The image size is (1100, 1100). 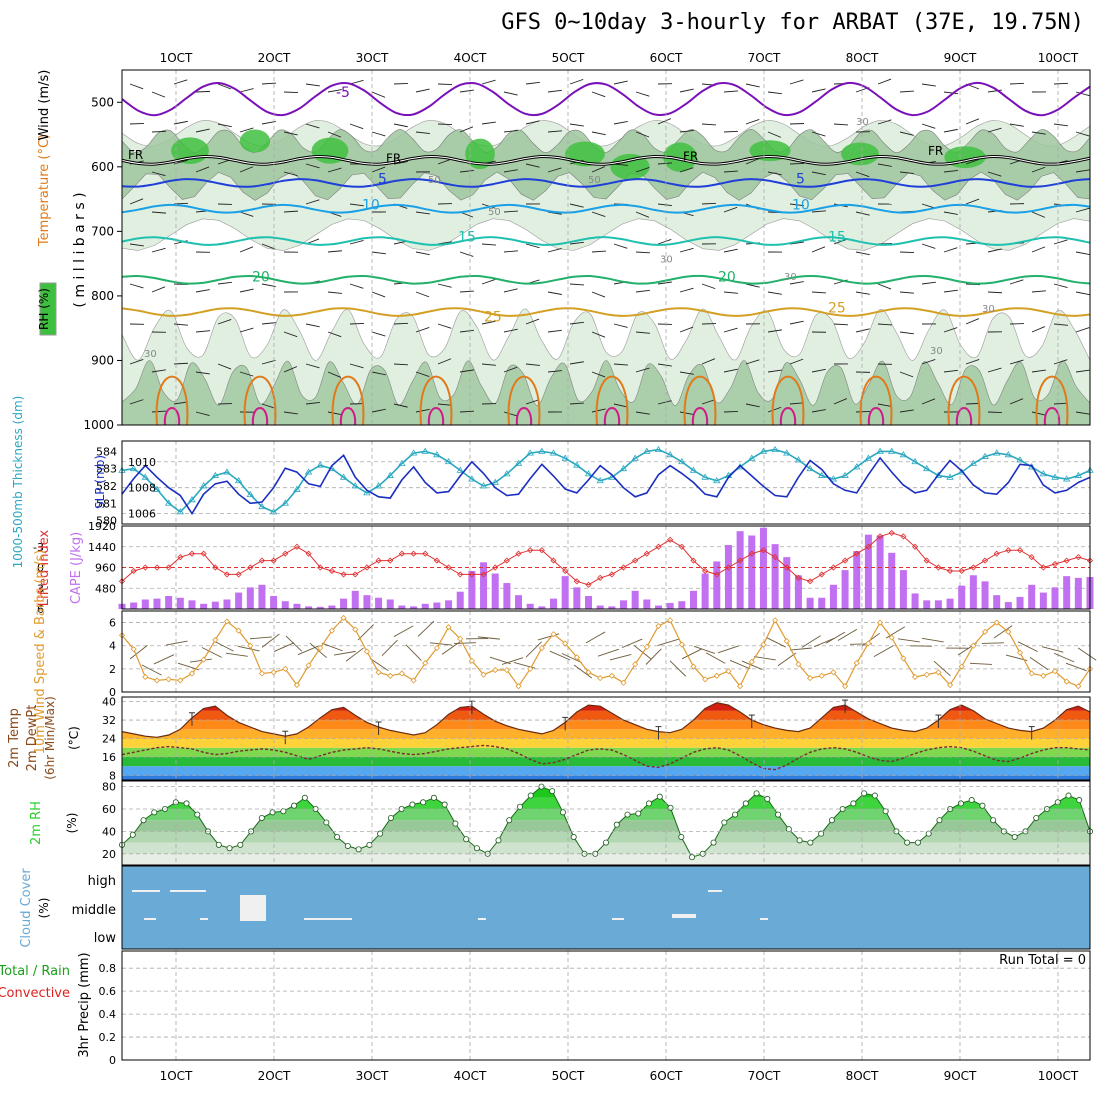 I want to click on label-plus25: 25, so click(x=493, y=318).